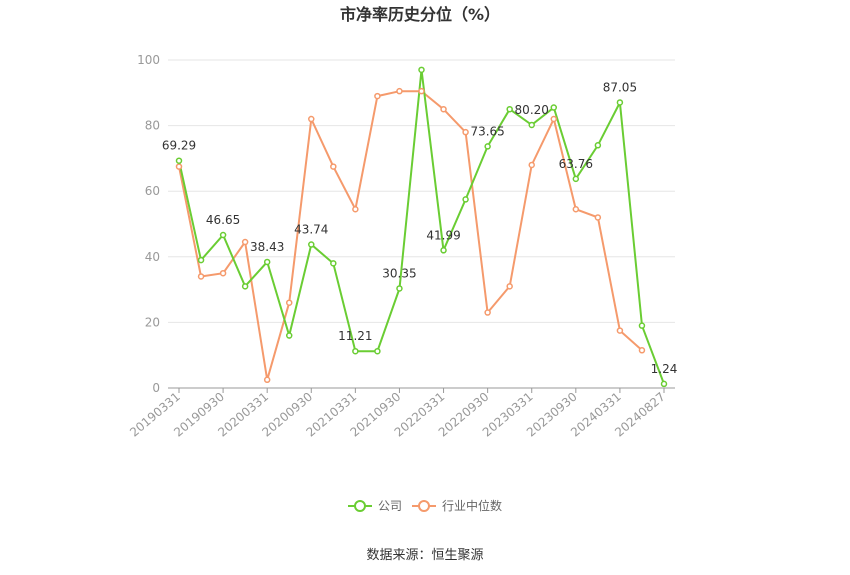  What do you see at coordinates (664, 369) in the screenshot?
I see `data-label: 1.24` at bounding box center [664, 369].